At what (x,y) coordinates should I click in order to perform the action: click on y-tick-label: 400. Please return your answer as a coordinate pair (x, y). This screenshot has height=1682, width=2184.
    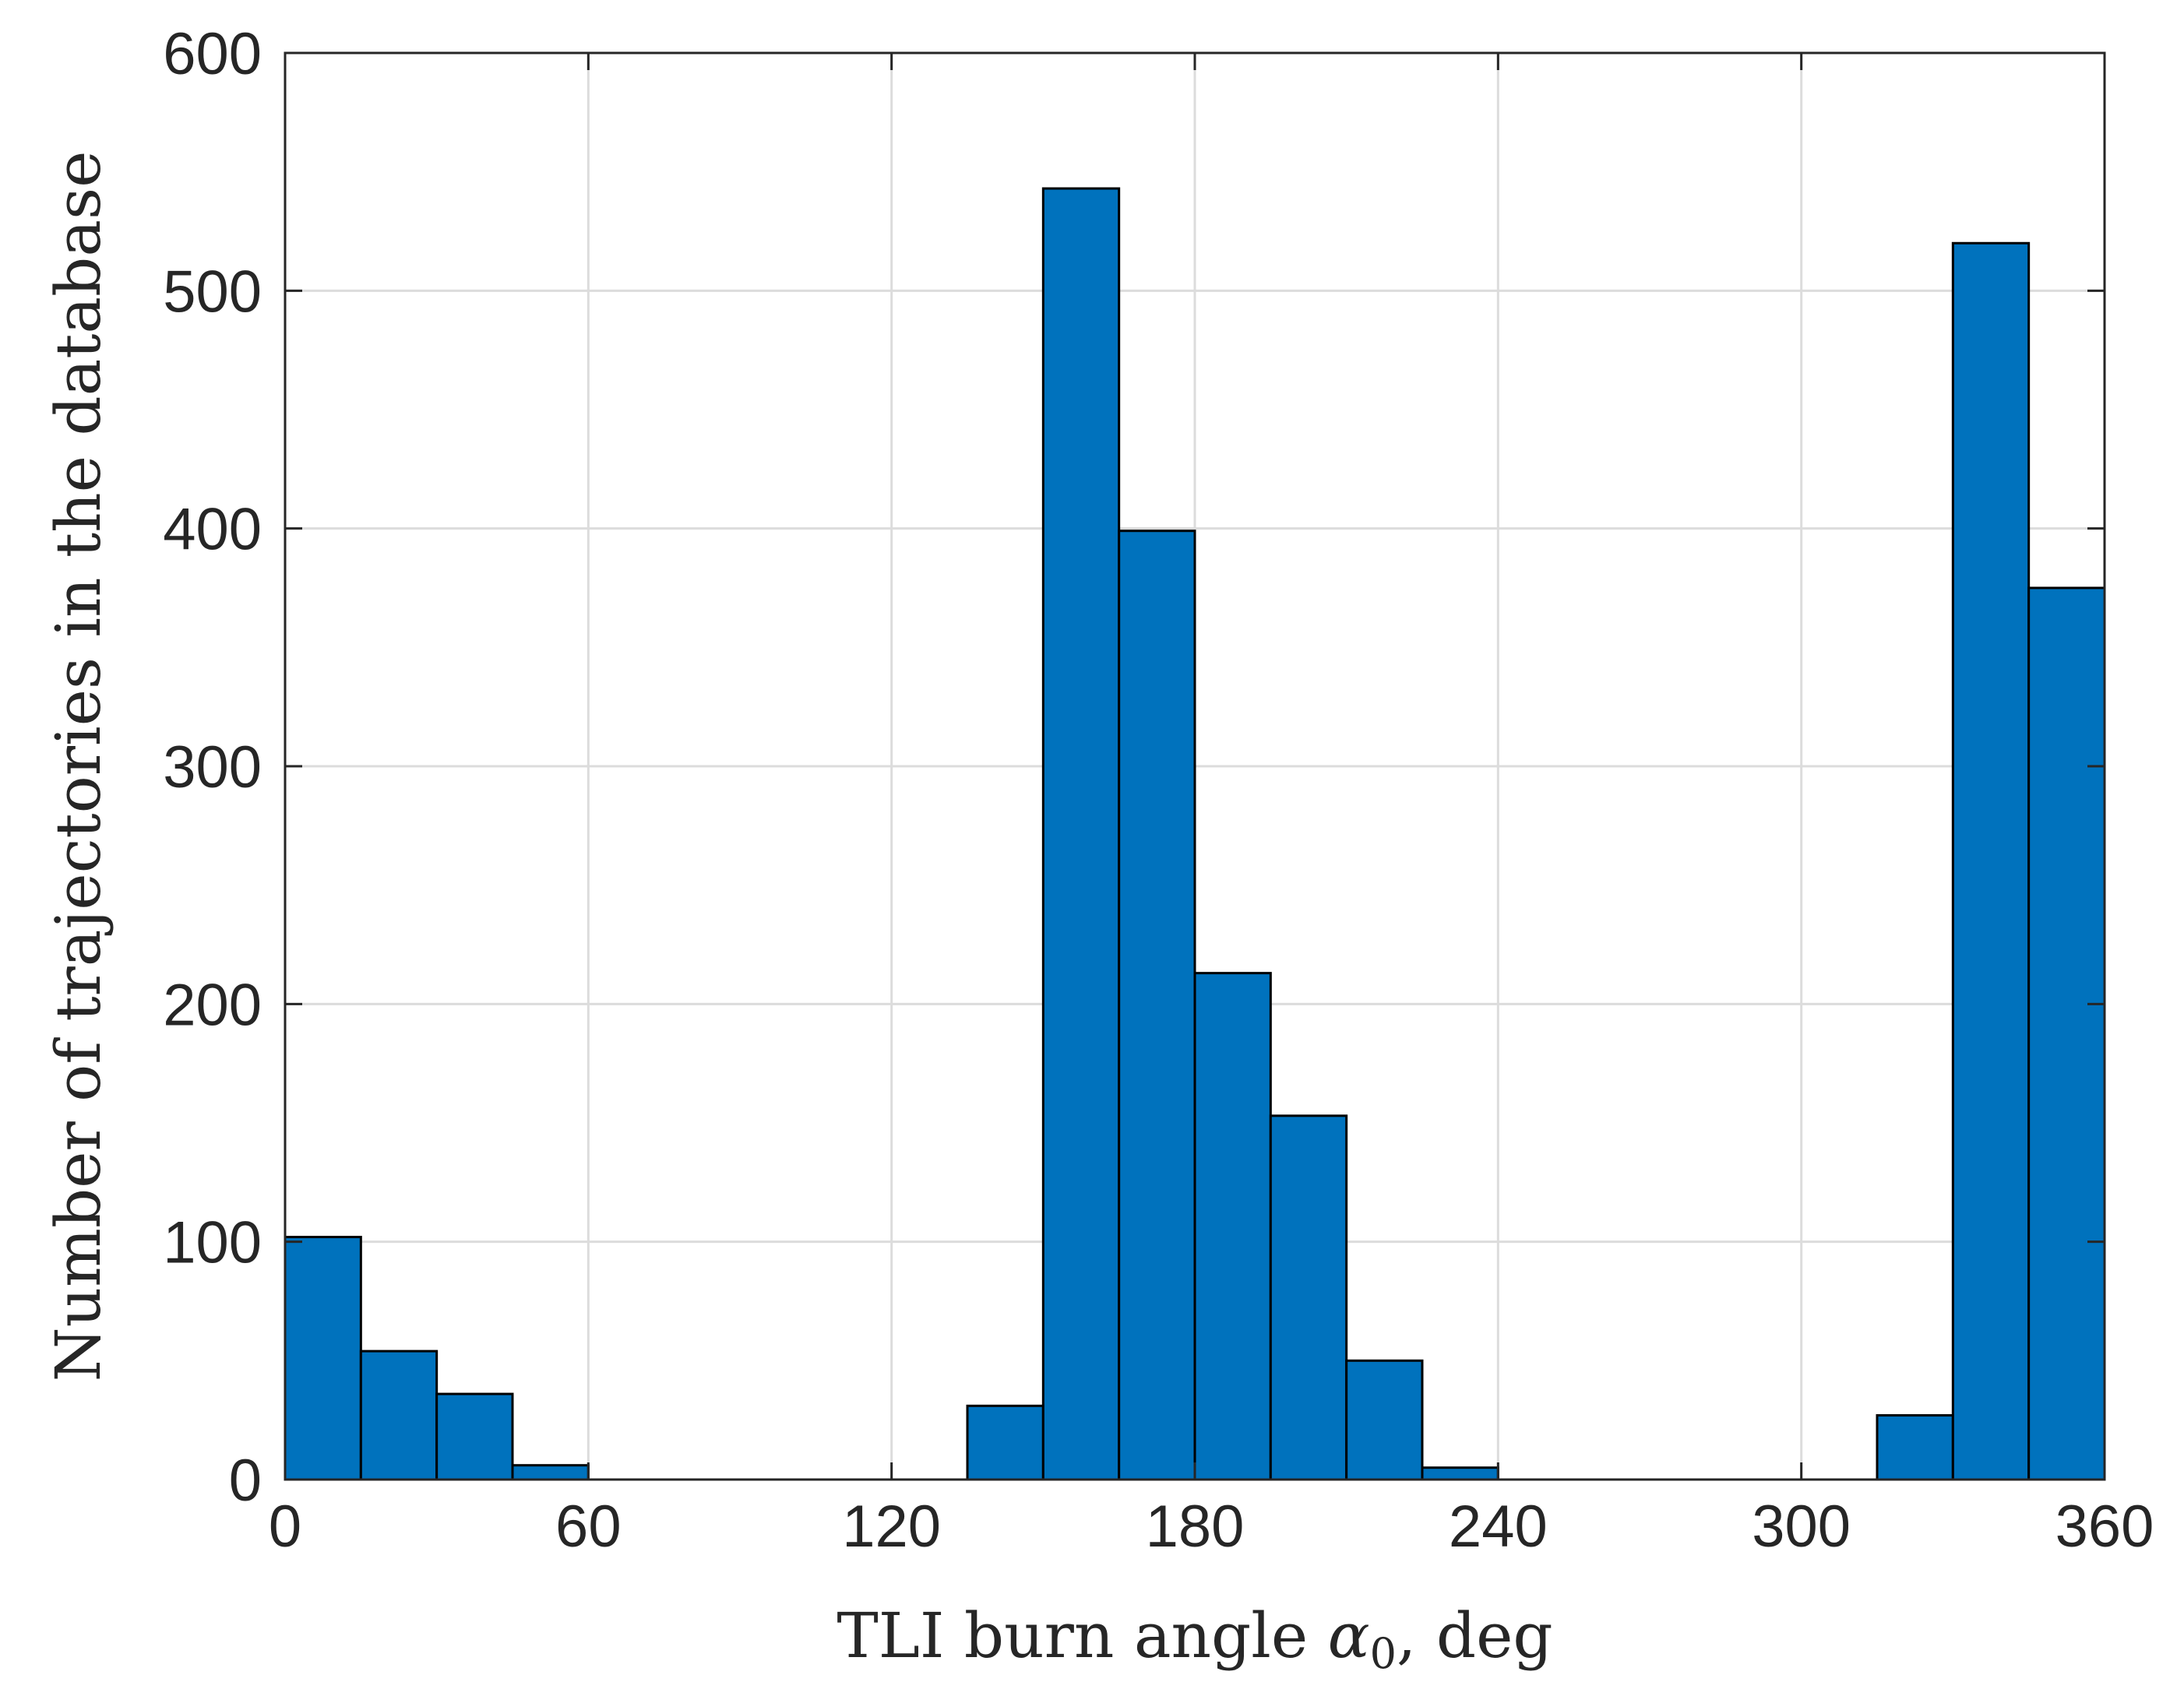
    Looking at the image, I should click on (213, 530).